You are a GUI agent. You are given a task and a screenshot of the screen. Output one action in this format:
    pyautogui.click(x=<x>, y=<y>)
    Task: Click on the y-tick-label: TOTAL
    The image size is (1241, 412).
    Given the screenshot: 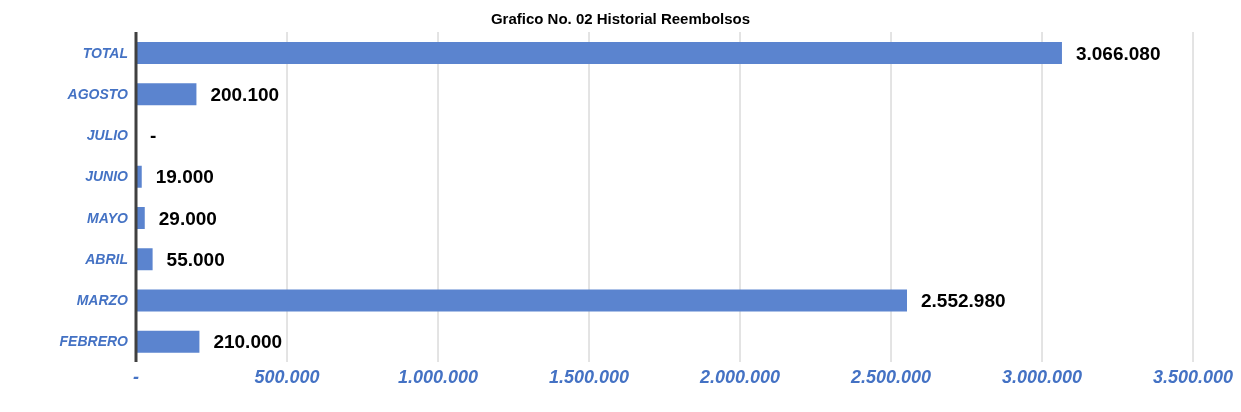 What is the action you would take?
    pyautogui.click(x=105, y=52)
    